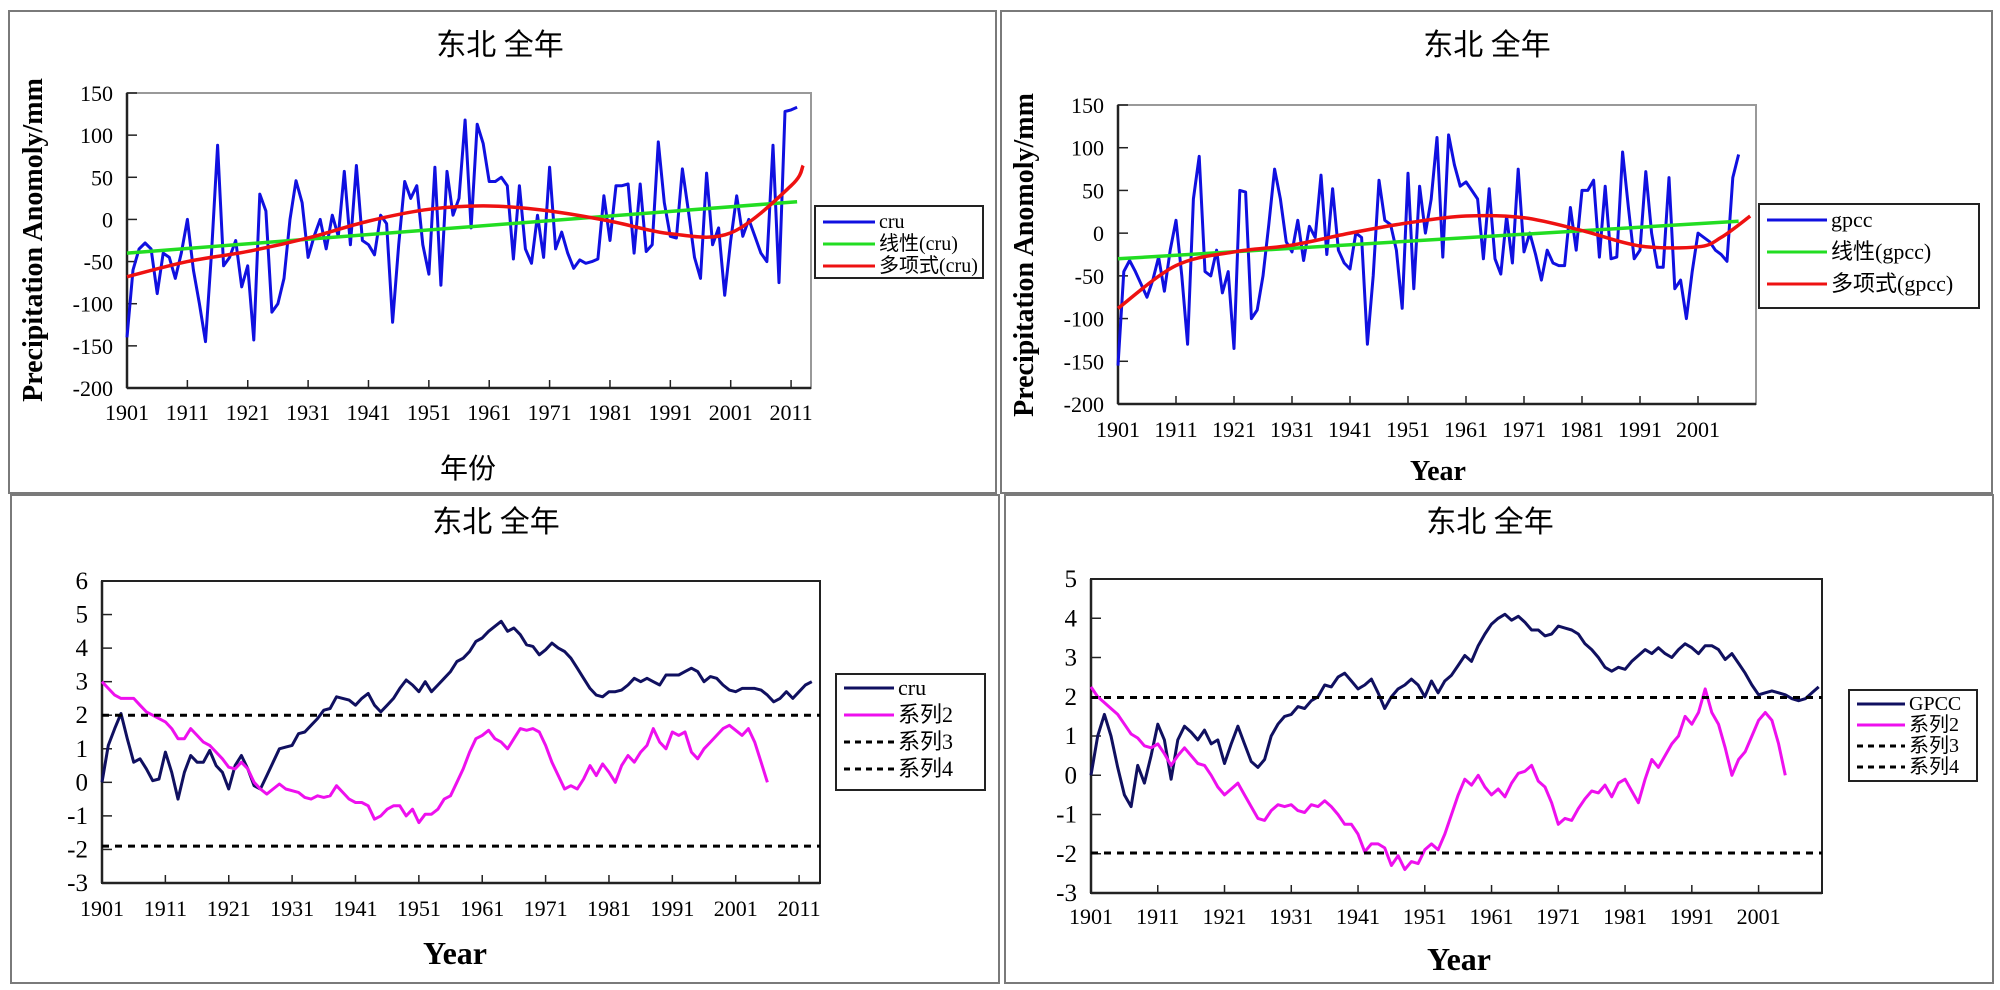 The width and height of the screenshot is (2000, 990). Describe the element at coordinates (468, 469) in the screenshot. I see `x-axis-label: 年份` at that location.